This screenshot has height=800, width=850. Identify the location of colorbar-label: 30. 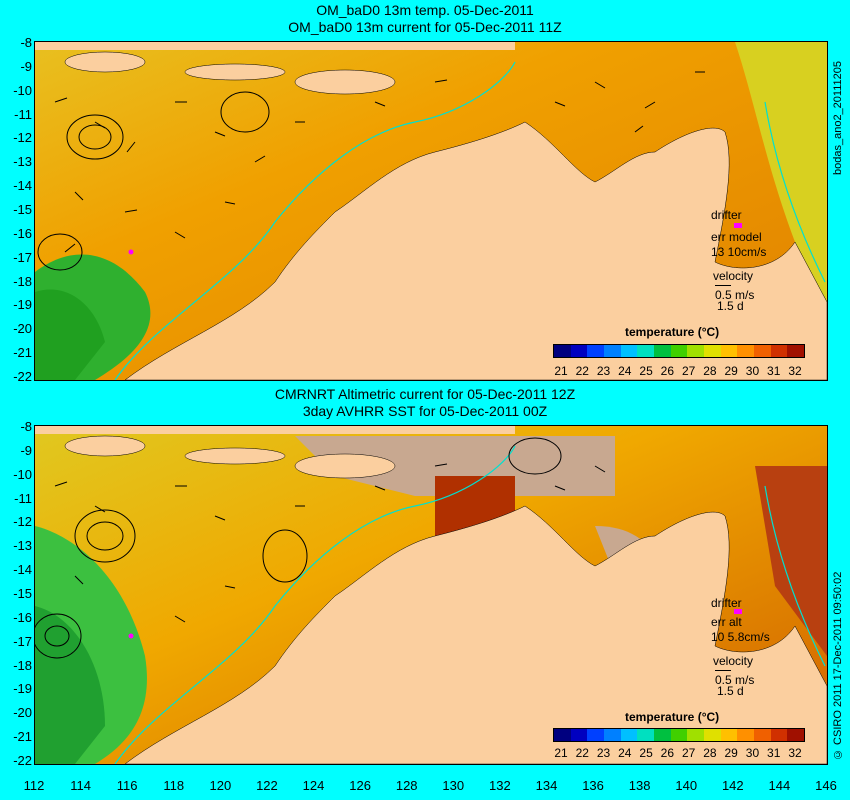
(752, 753).